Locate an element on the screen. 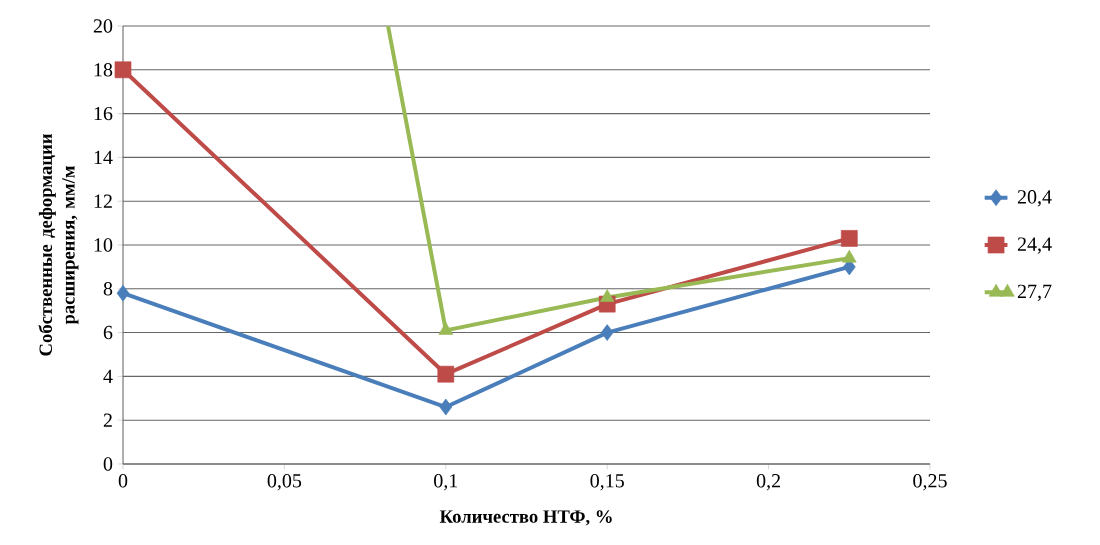  y-tick-label: 4 is located at coordinates (108, 376).